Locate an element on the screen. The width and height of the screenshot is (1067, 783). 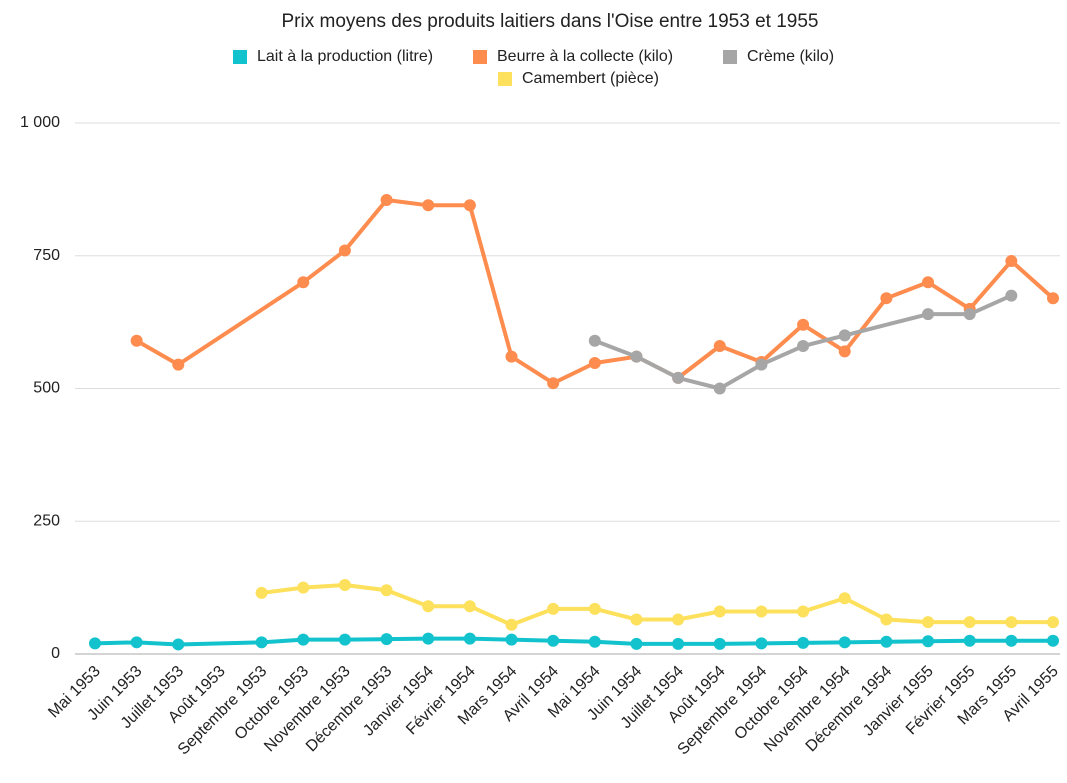
legend-label: Crème (kilo) is located at coordinates (790, 56).